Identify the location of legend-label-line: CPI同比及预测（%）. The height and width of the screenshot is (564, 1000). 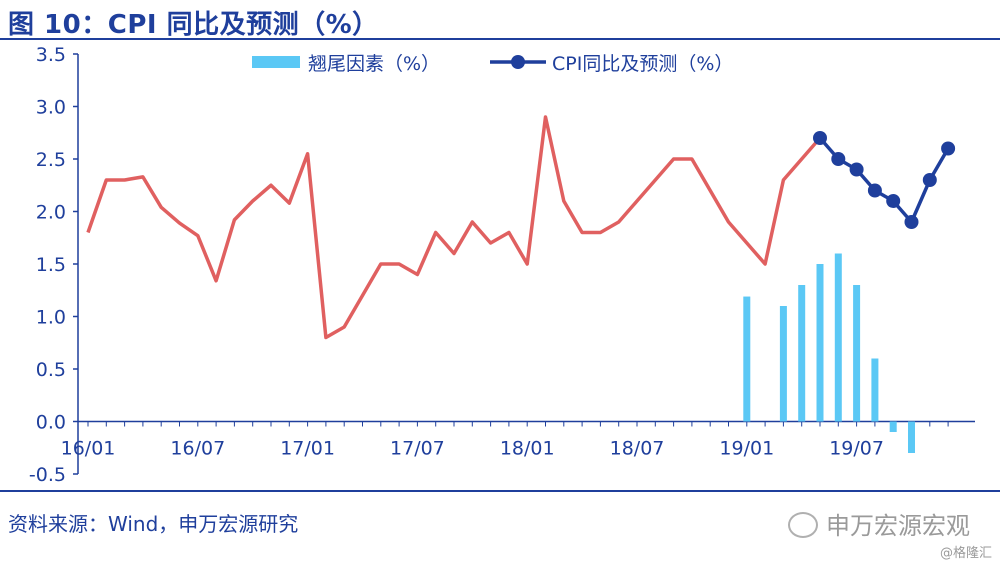
(642, 64).